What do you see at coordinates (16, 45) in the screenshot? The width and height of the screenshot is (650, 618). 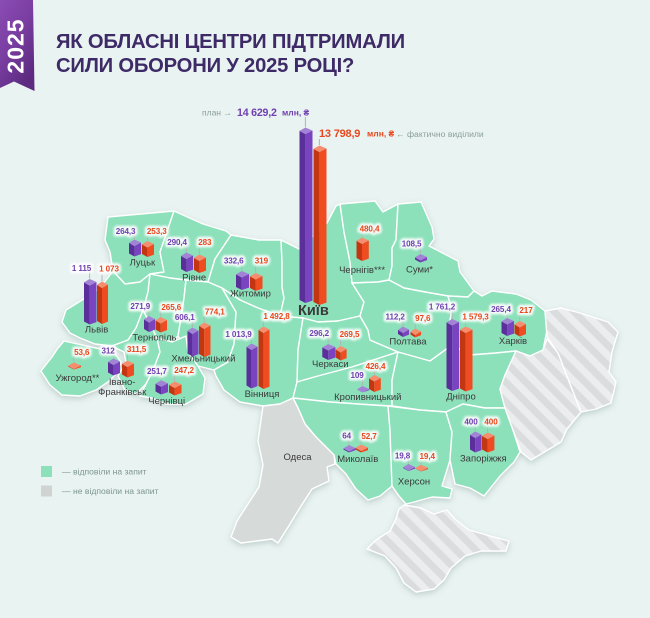 I see `svg-text: 2025` at bounding box center [16, 45].